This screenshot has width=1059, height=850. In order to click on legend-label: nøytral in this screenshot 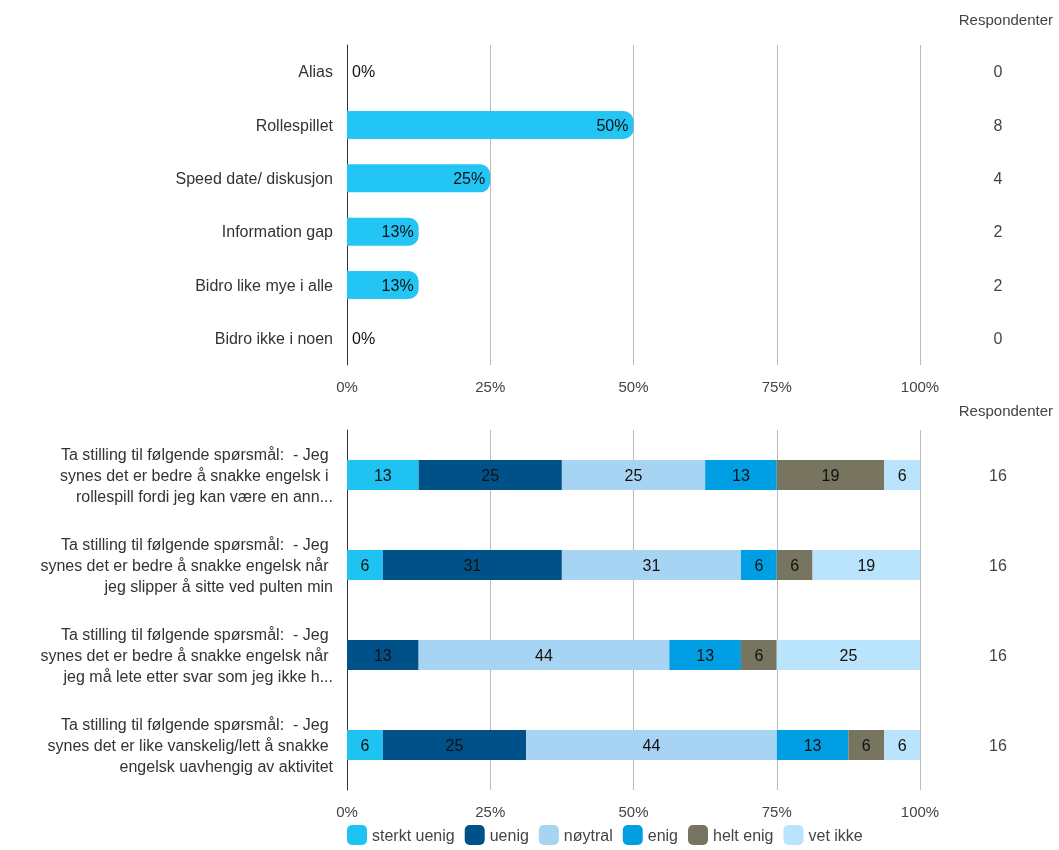, I will do `click(588, 835)`.